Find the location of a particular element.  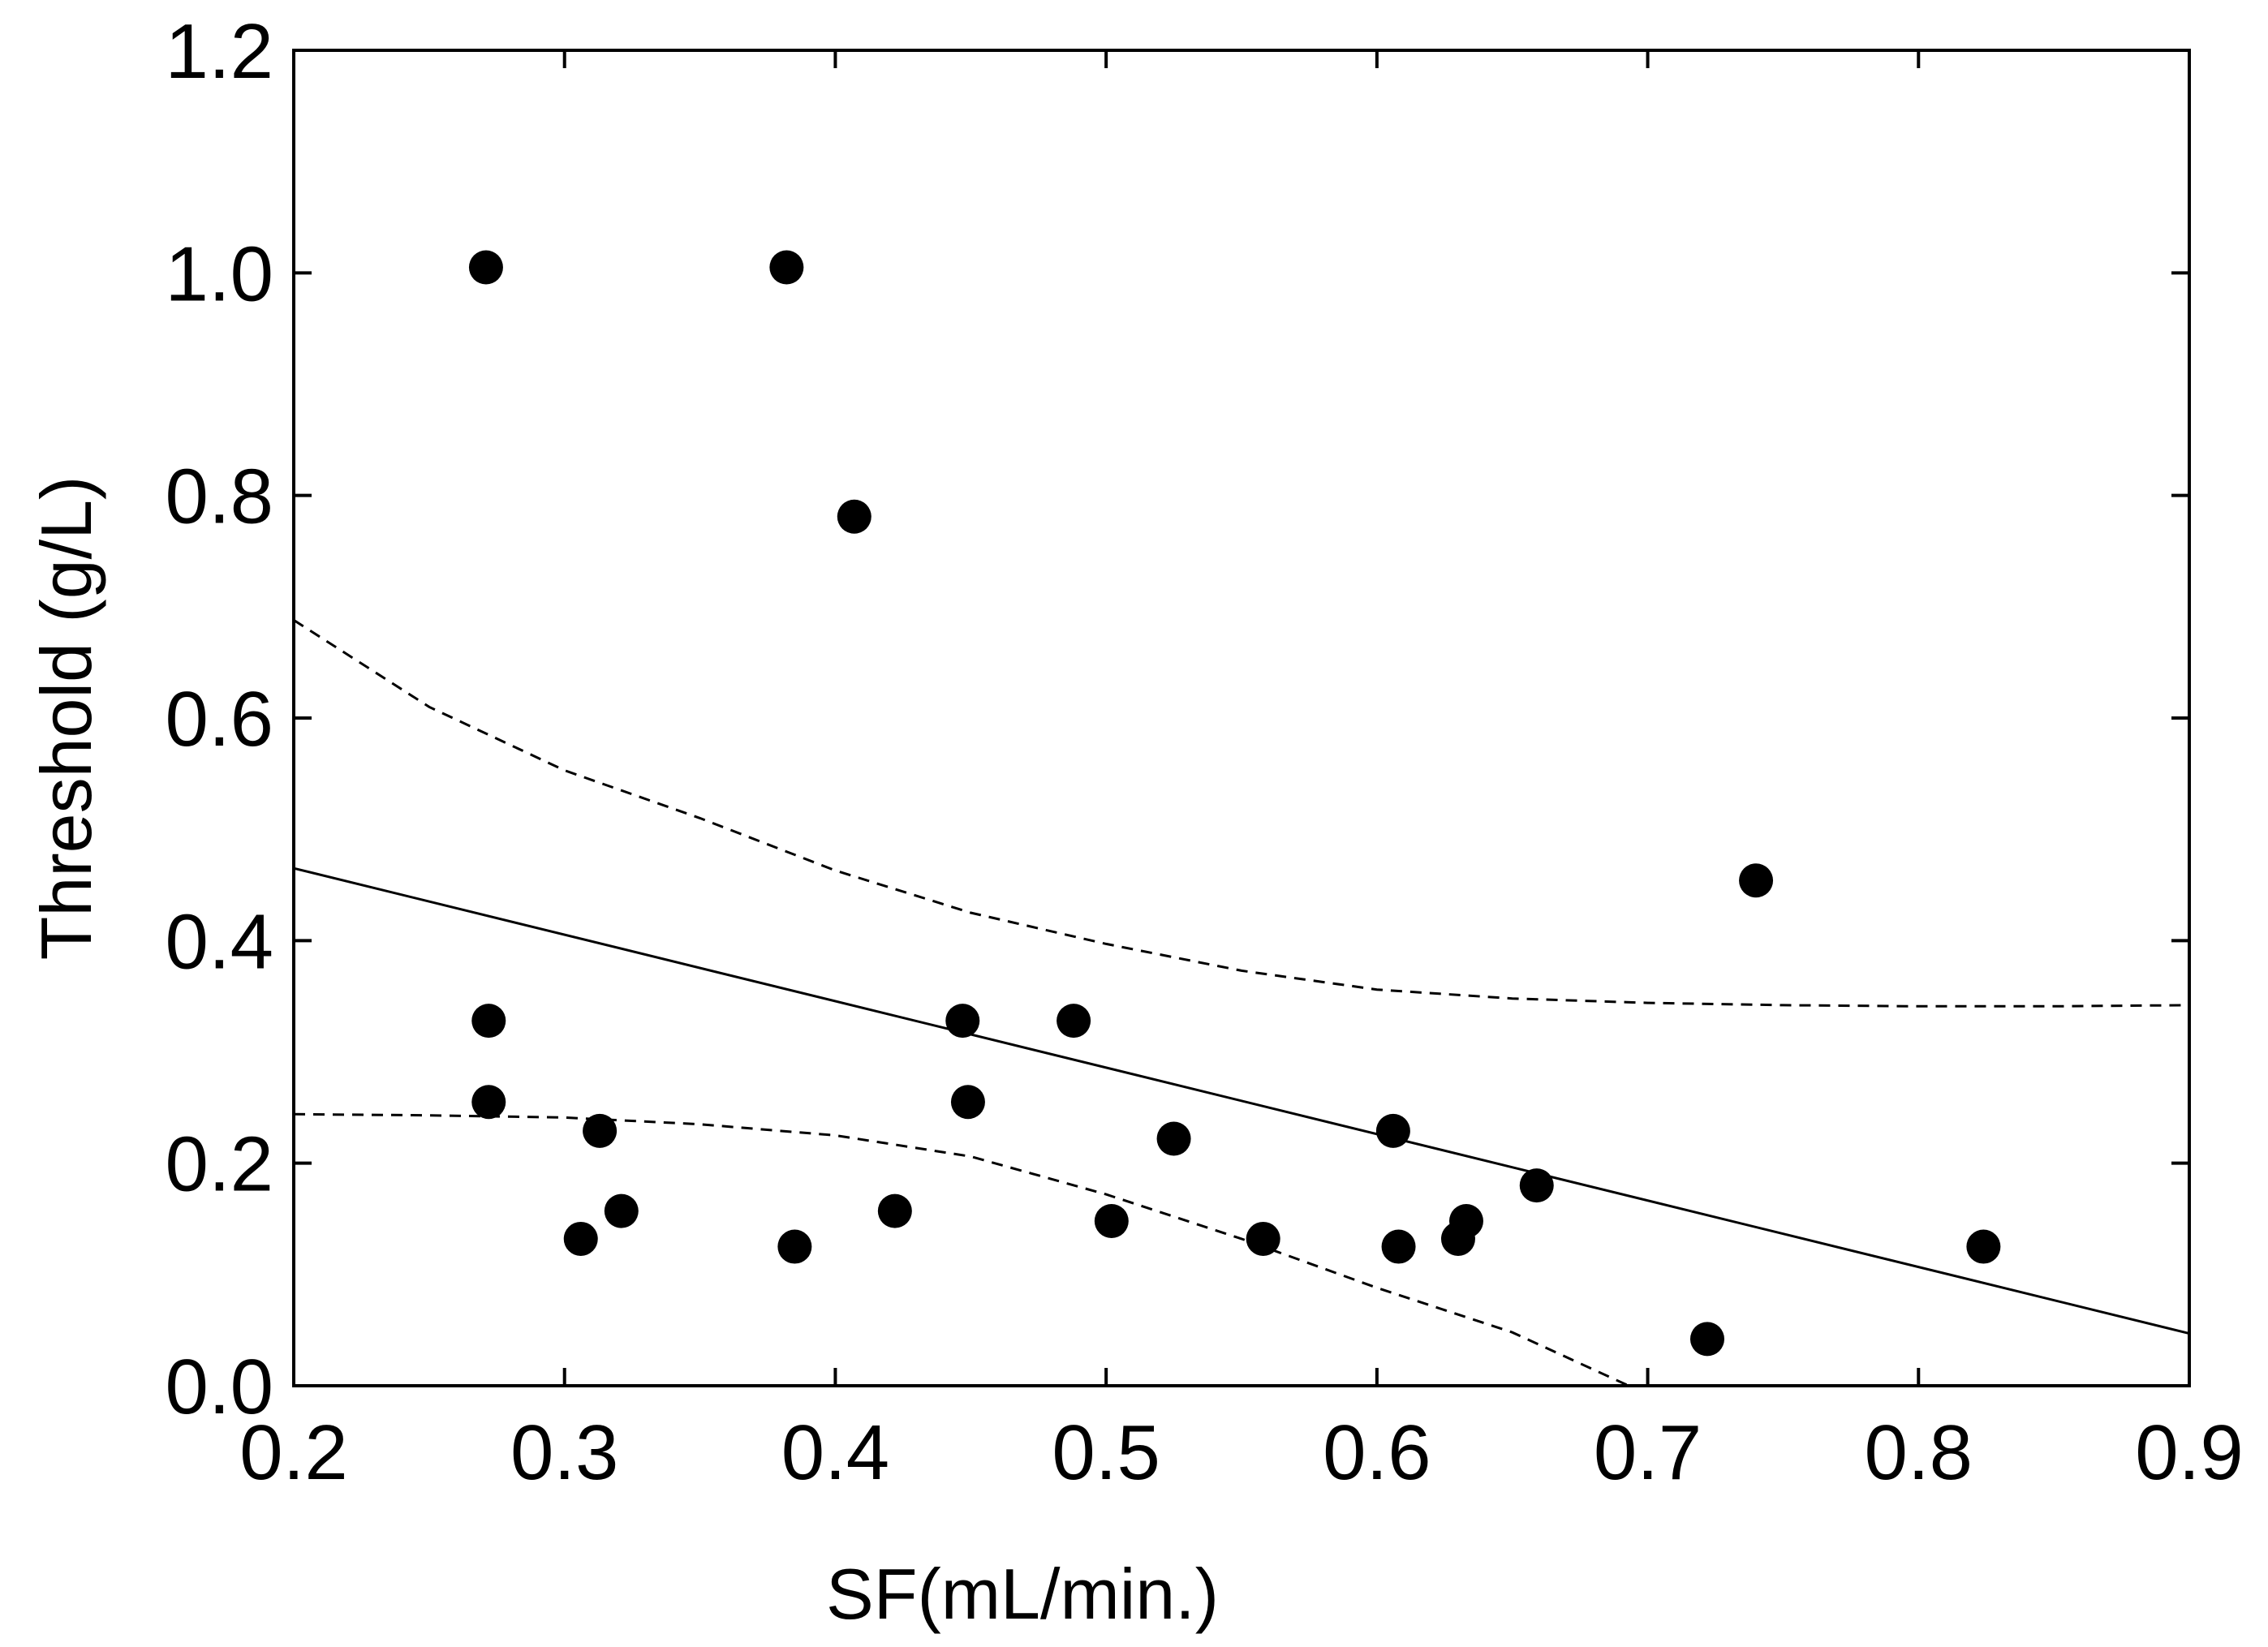

x-tick-label: 0.3 is located at coordinates (564, 1453).